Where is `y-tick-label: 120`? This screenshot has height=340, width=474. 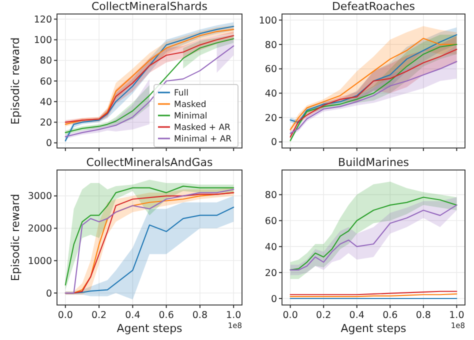 y-tick-label: 120 is located at coordinates (43, 20).